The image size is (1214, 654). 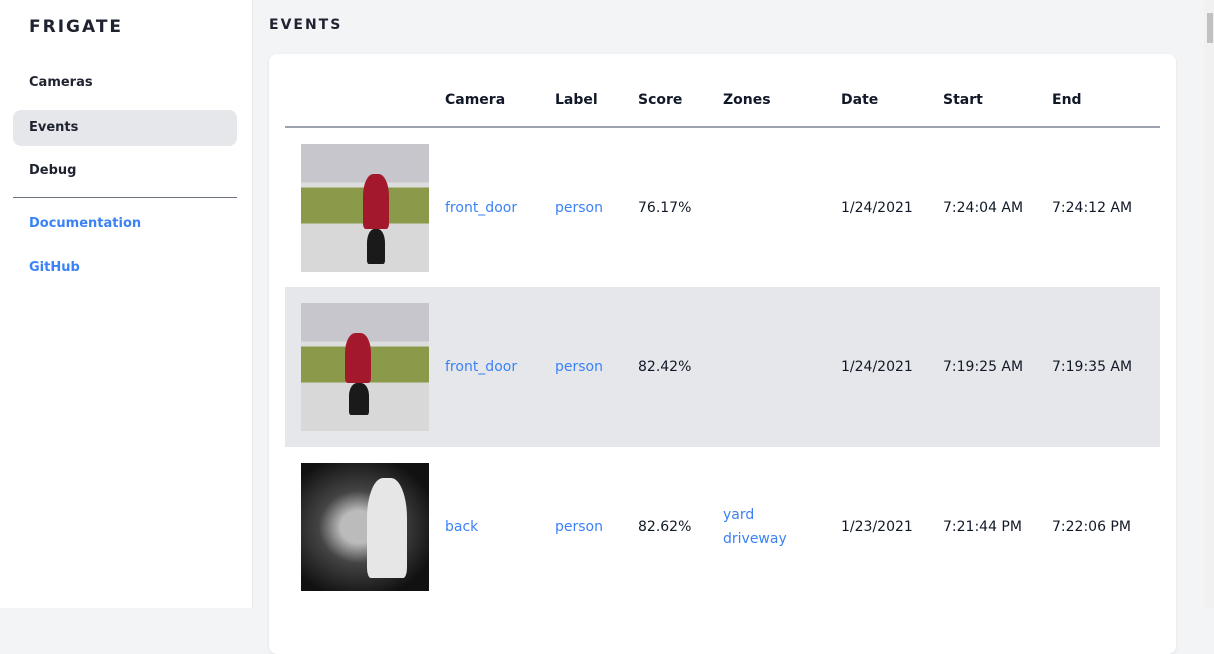 What do you see at coordinates (53, 170) in the screenshot?
I see `sidebar-item-debug: Debug` at bounding box center [53, 170].